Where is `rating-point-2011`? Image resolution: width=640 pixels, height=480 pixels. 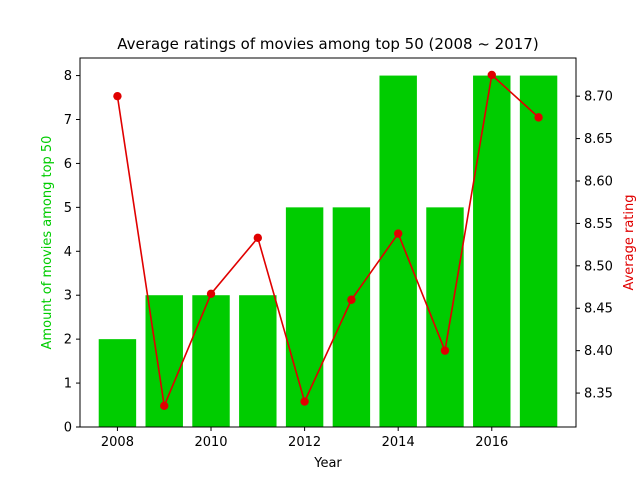 rating-point-2011 is located at coordinates (258, 238).